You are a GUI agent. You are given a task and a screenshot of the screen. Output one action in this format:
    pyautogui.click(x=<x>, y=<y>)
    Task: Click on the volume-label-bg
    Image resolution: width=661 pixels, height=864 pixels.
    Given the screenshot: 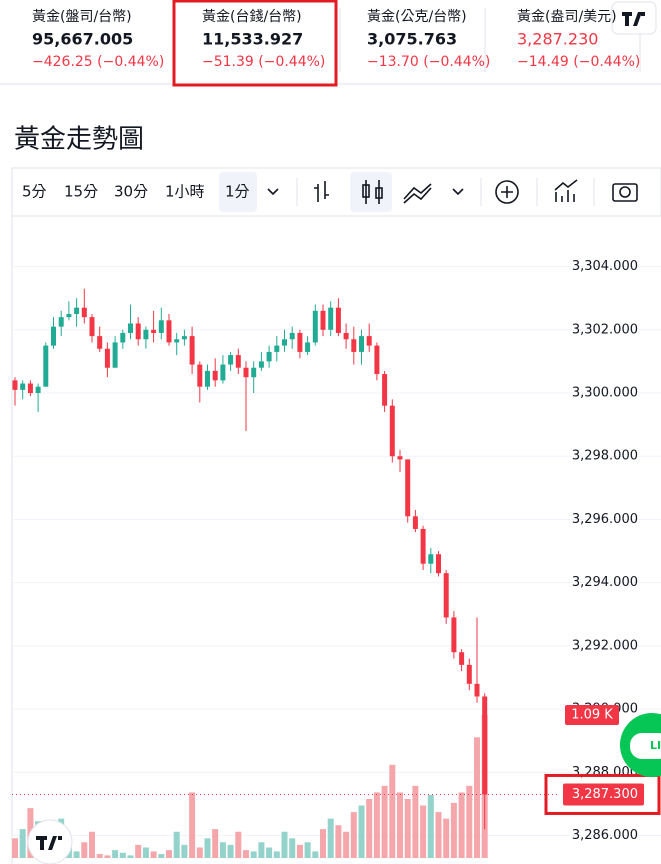 What is the action you would take?
    pyautogui.click(x=592, y=715)
    